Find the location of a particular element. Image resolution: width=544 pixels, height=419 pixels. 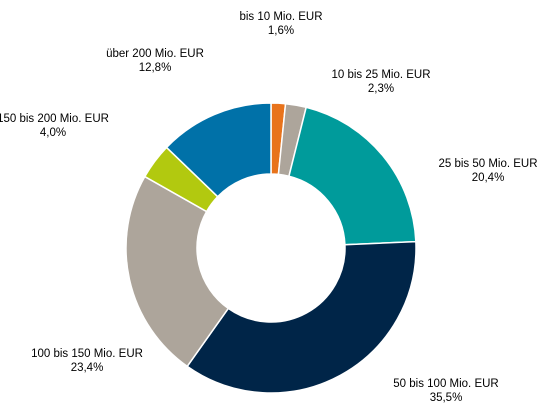

slice-value-2: 2,3% is located at coordinates (381, 89).